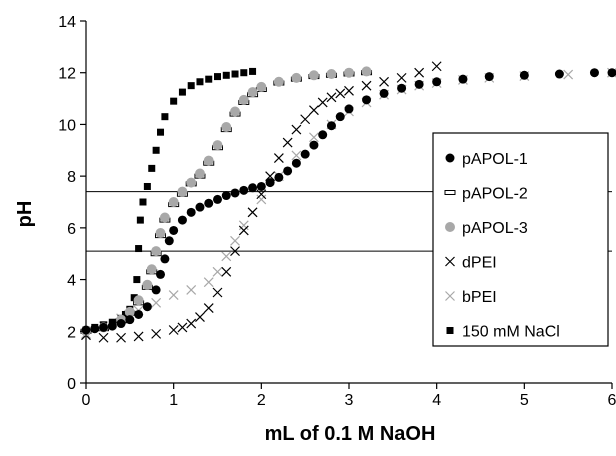 The height and width of the screenshot is (456, 616). What do you see at coordinates (71, 229) in the screenshot?
I see `y-tick-label-6: 6` at bounding box center [71, 229].